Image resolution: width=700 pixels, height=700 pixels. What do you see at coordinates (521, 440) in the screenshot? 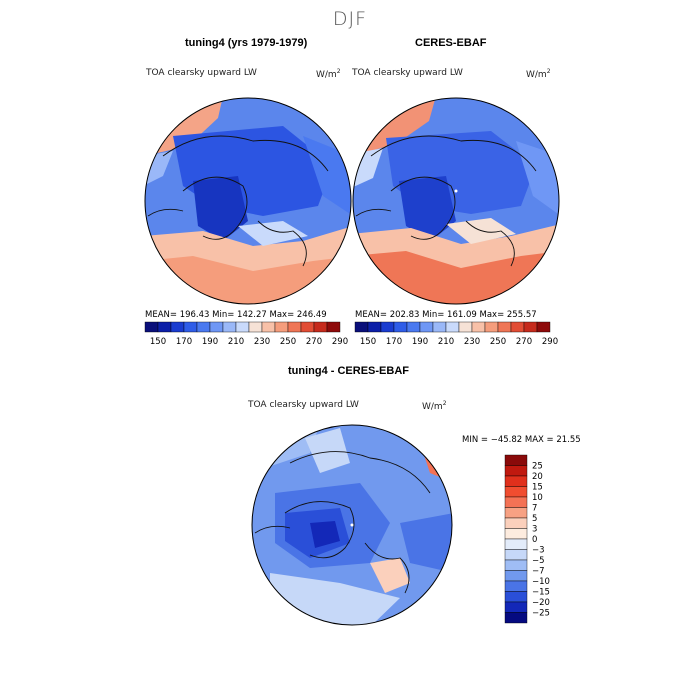
I see `panel3-stats: MIN = −45.82 MAX = 21.55` at bounding box center [521, 440].